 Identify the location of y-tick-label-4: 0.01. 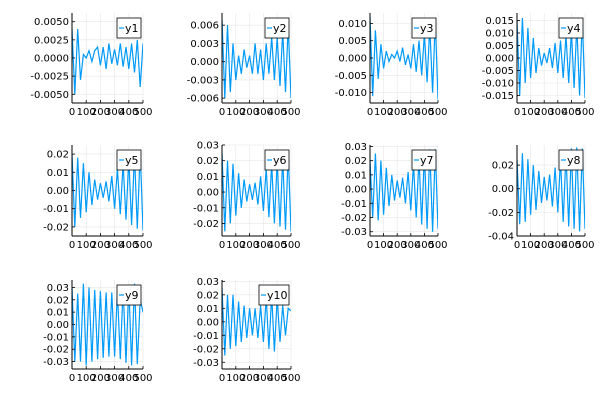
(356, 175).